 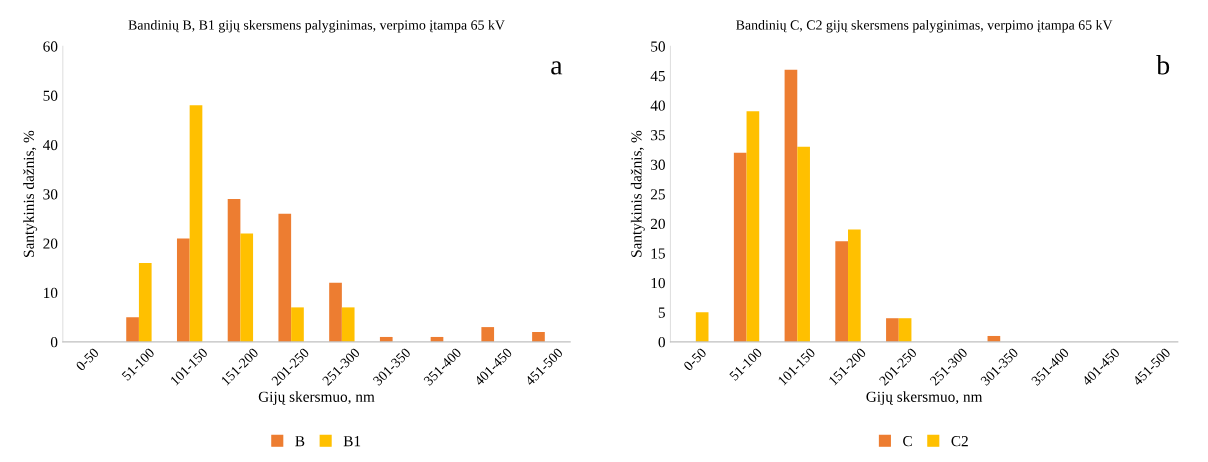 I want to click on legend-label: B, so click(x=300, y=441).